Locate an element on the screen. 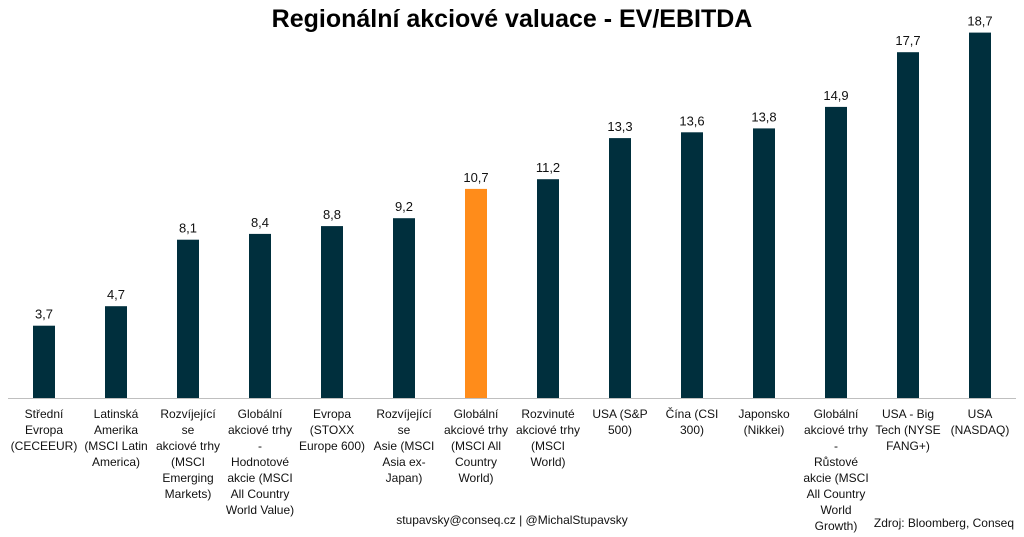  value-label-12: 14,9 is located at coordinates (835, 95).